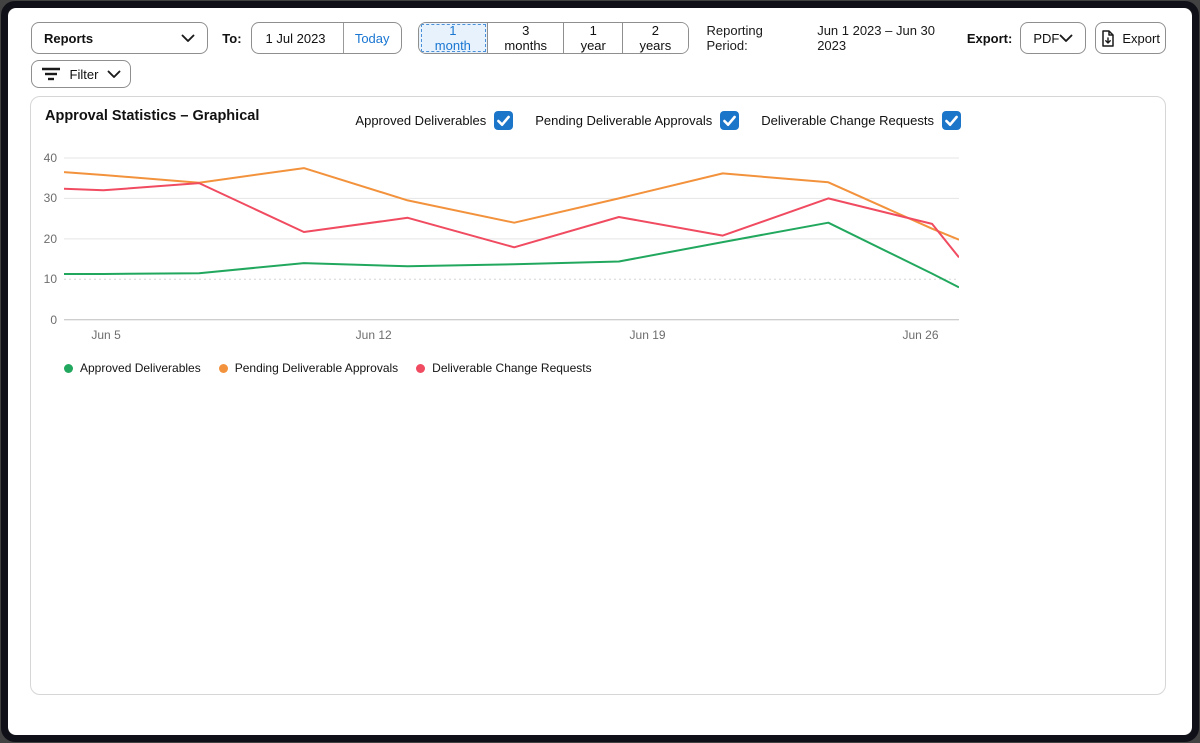 The image size is (1200, 743). I want to click on filter-icon, so click(50, 74).